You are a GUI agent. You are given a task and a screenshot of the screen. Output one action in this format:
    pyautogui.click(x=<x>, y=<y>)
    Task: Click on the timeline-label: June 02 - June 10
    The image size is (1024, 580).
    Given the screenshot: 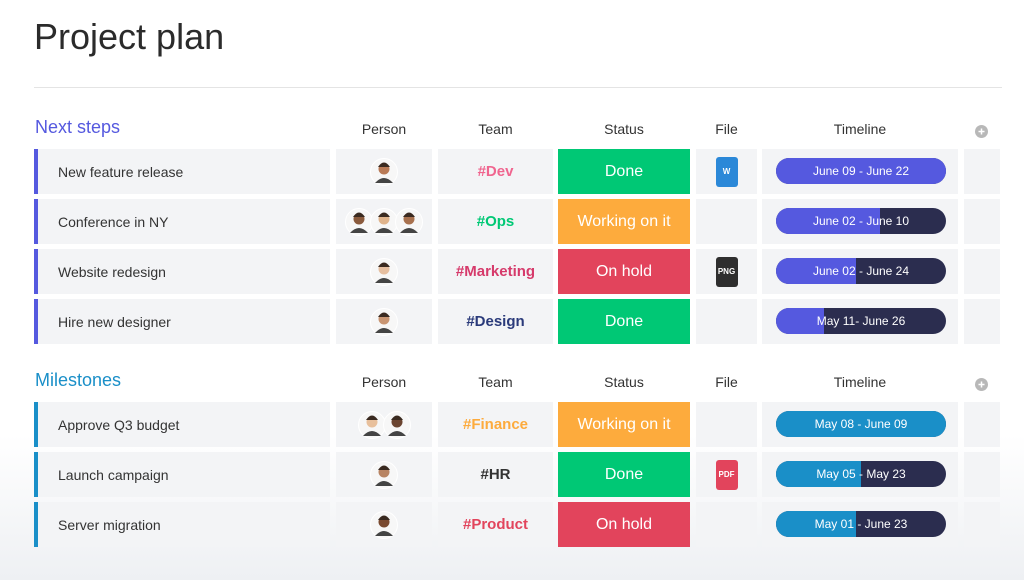 What is the action you would take?
    pyautogui.click(x=861, y=221)
    